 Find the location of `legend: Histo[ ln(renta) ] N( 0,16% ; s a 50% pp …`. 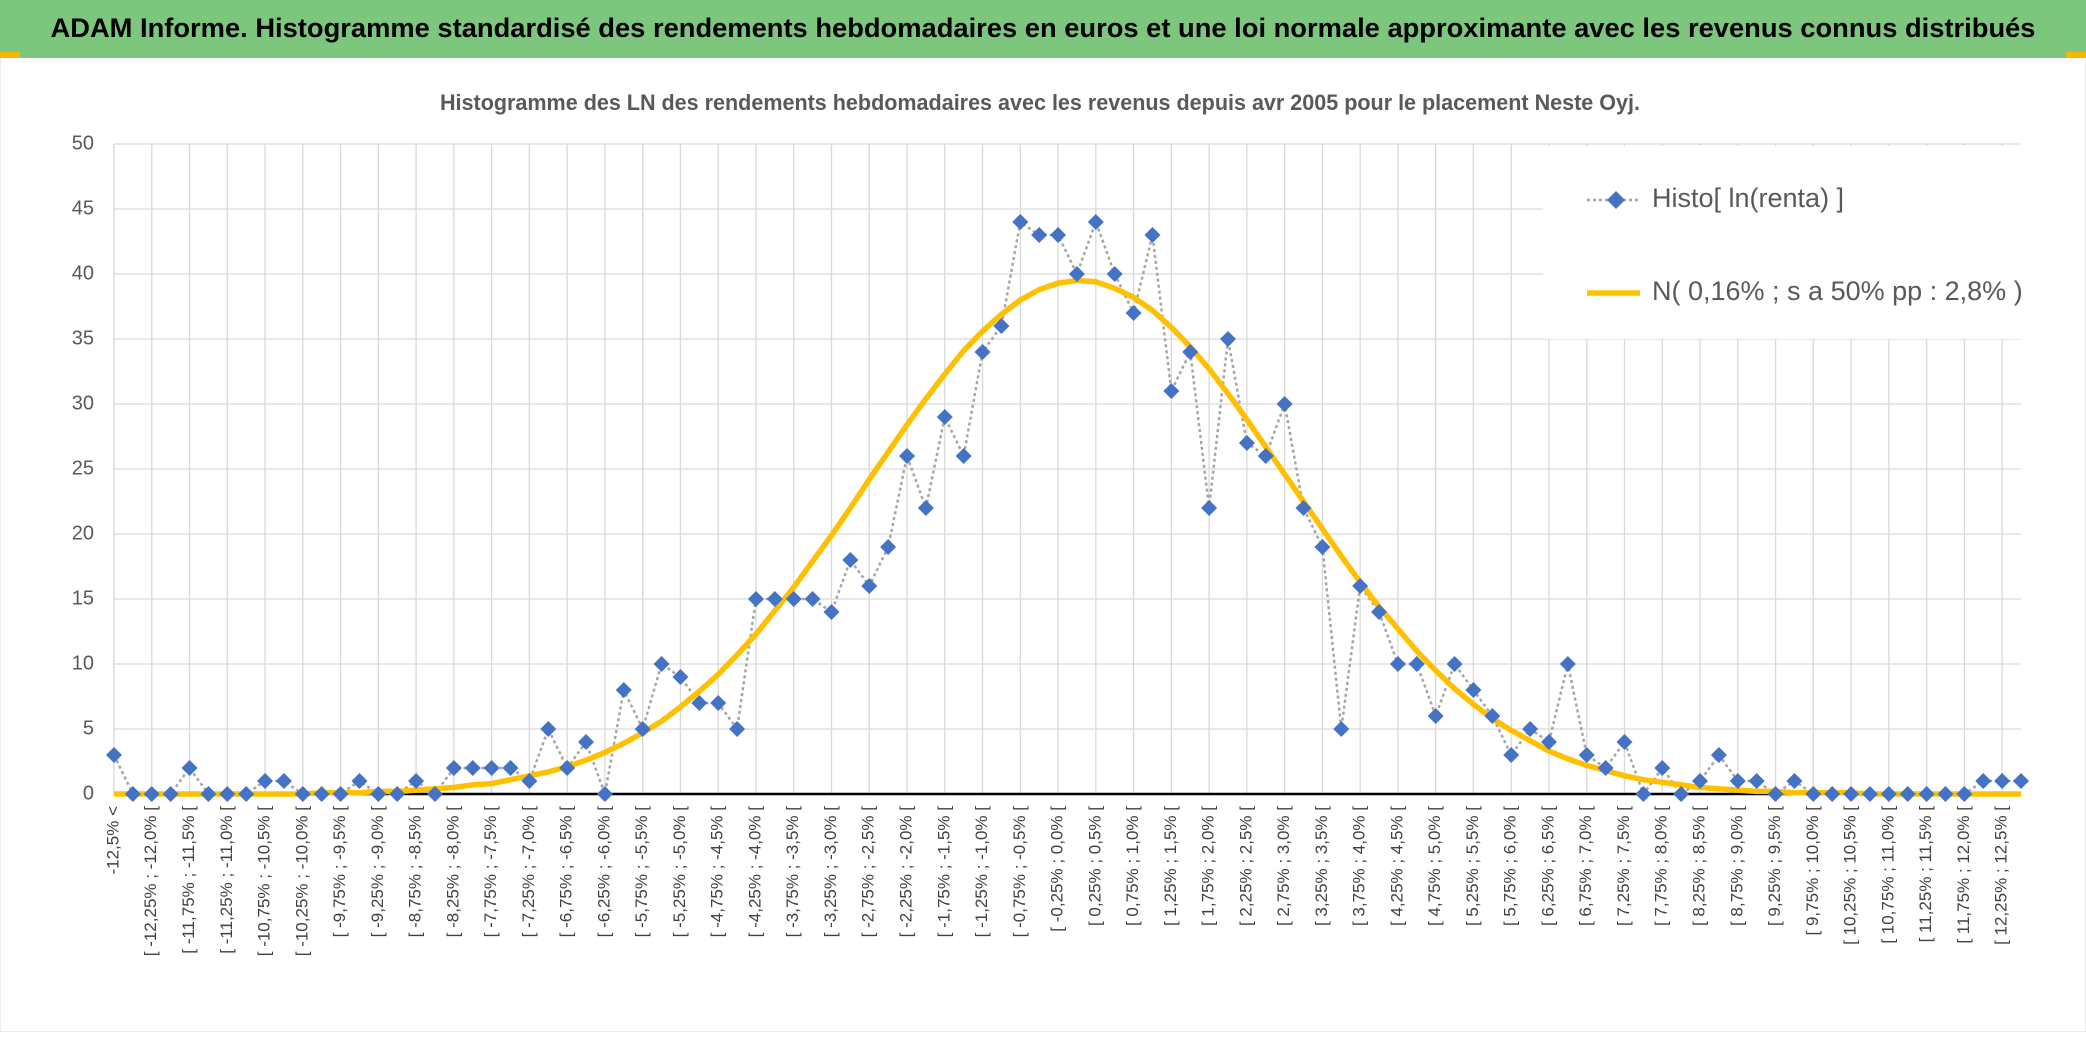

legend: Histo[ ln(renta) ] N( 0,16% ; s a 50% pp … is located at coordinates (1783, 242).